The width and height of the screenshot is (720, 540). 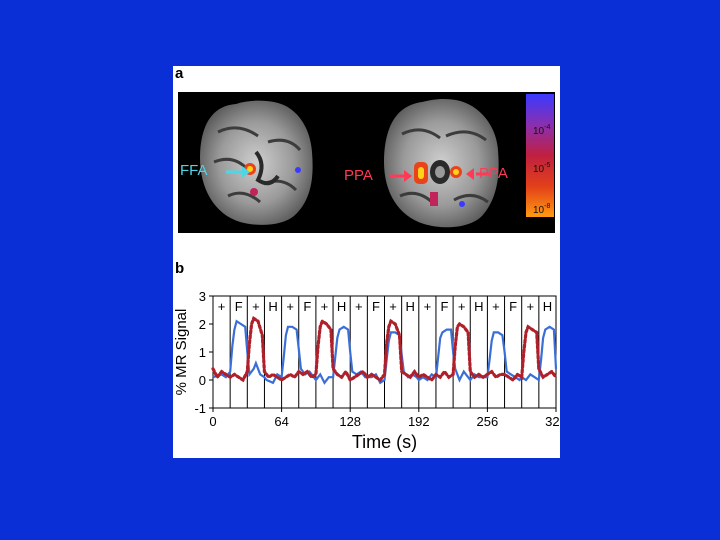 I want to click on y-axis-label: % MR Signal, so click(x=181, y=352).